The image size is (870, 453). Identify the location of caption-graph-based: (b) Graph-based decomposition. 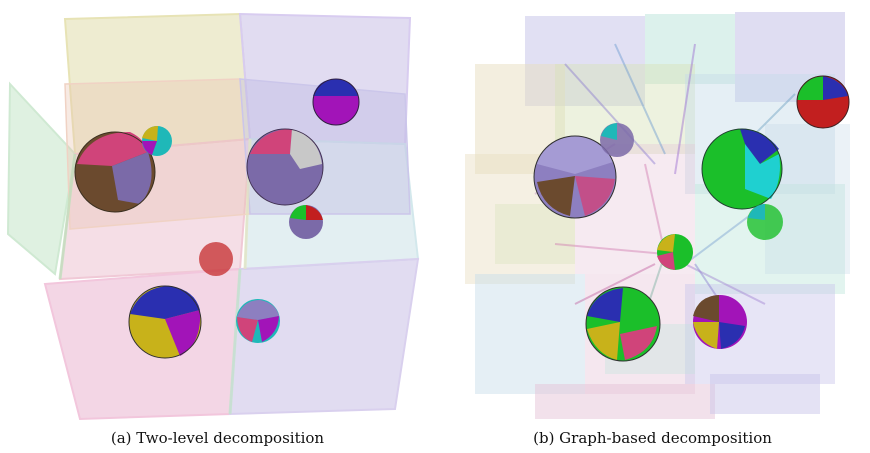
(652, 438).